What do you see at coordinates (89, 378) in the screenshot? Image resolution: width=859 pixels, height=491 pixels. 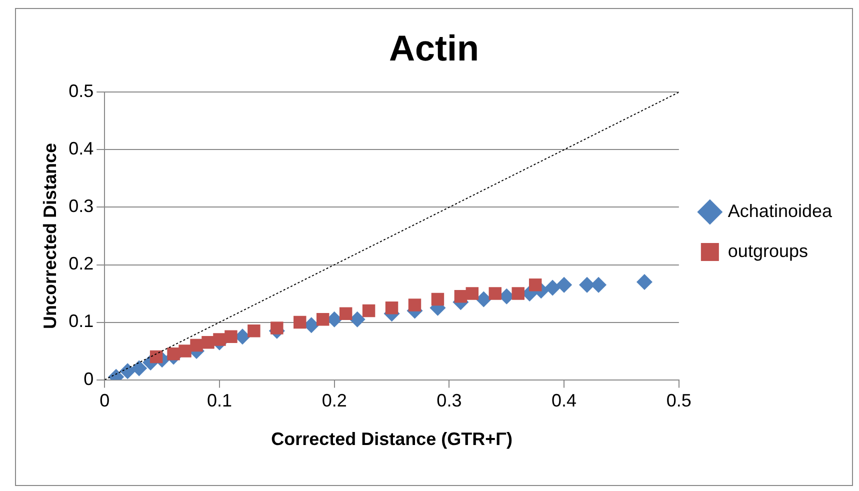 I see `y-tick-label: 0` at bounding box center [89, 378].